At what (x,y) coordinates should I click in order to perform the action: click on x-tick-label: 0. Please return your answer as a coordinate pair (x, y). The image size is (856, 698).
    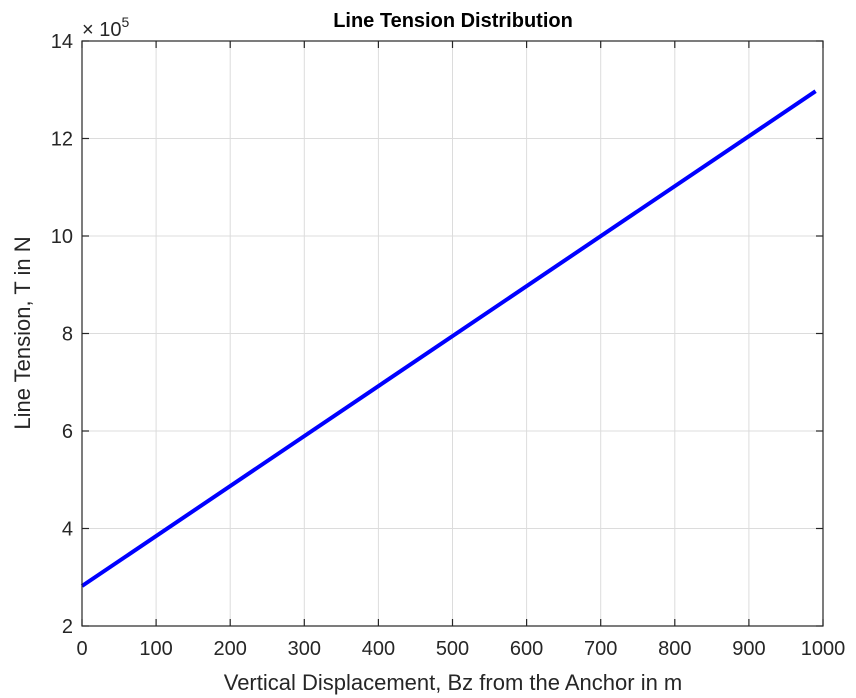
    Looking at the image, I should click on (81, 649).